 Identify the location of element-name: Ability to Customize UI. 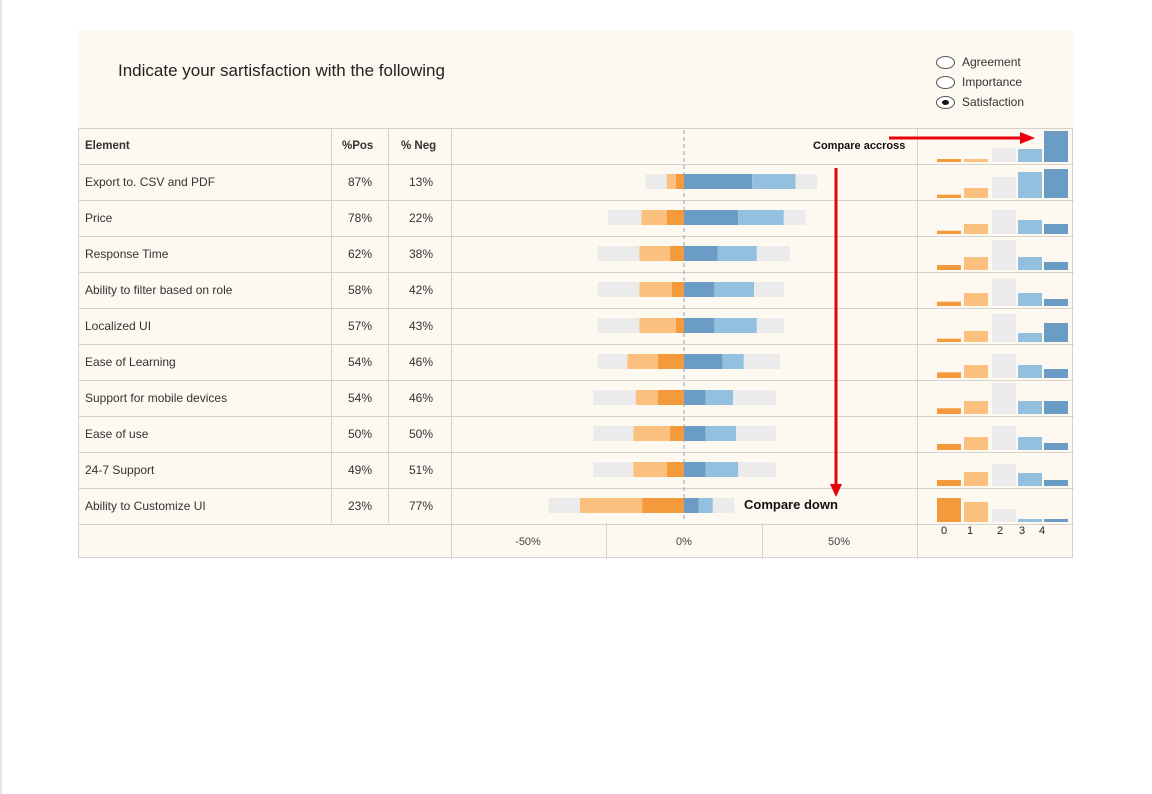
(145, 506).